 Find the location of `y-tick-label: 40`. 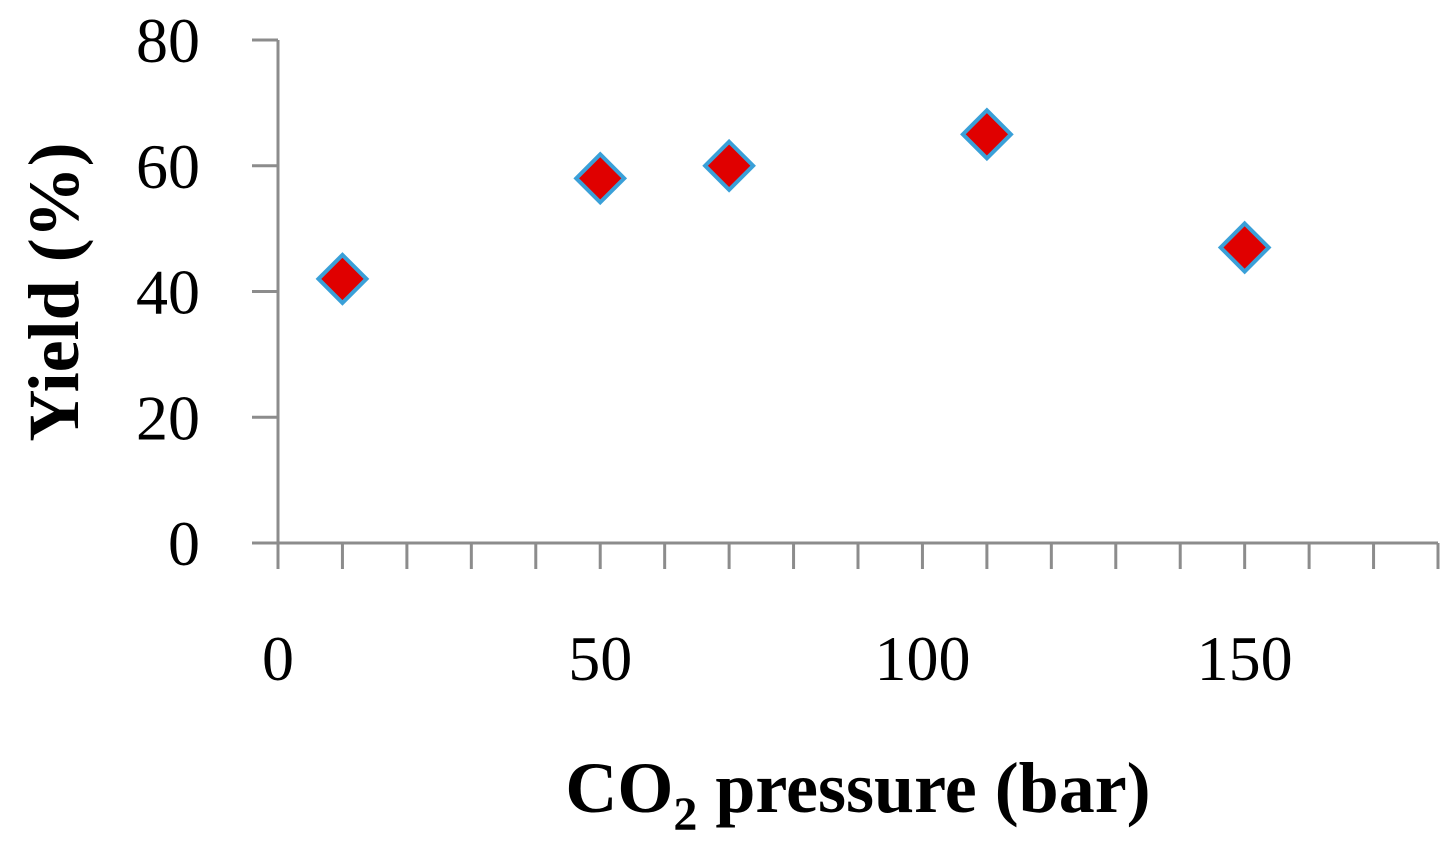

y-tick-label: 40 is located at coordinates (168, 292).